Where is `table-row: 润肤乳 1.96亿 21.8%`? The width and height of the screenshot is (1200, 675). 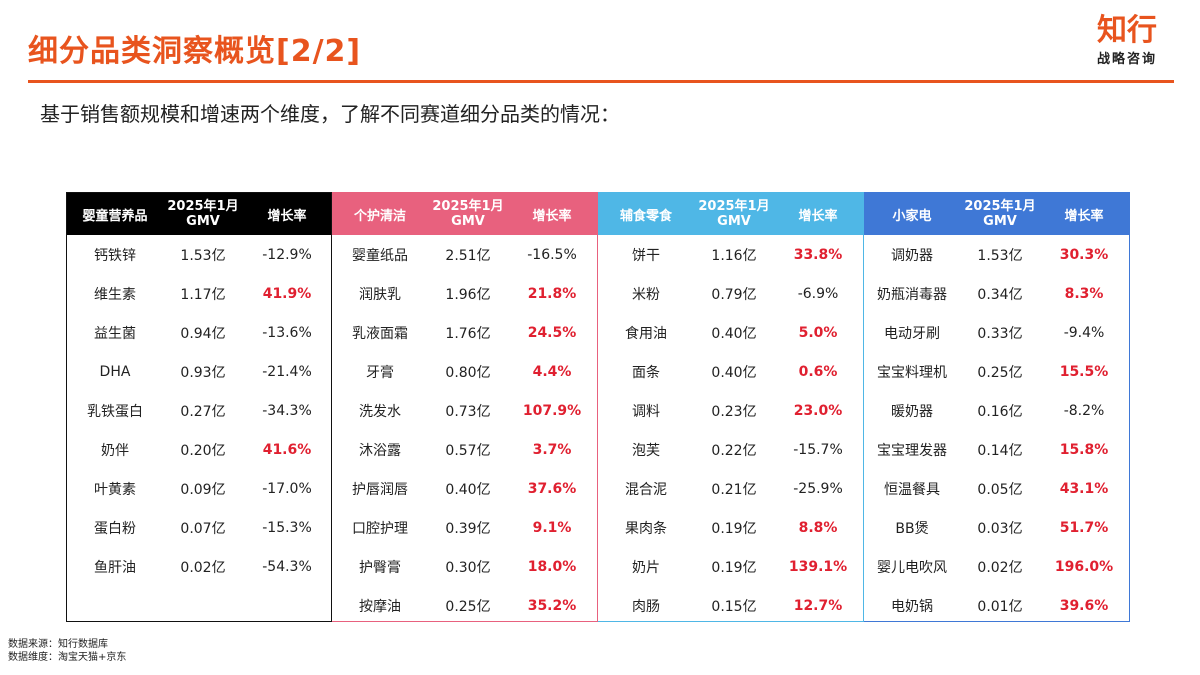
table-row: 润肤乳 1.96亿 21.8% is located at coordinates (464, 293).